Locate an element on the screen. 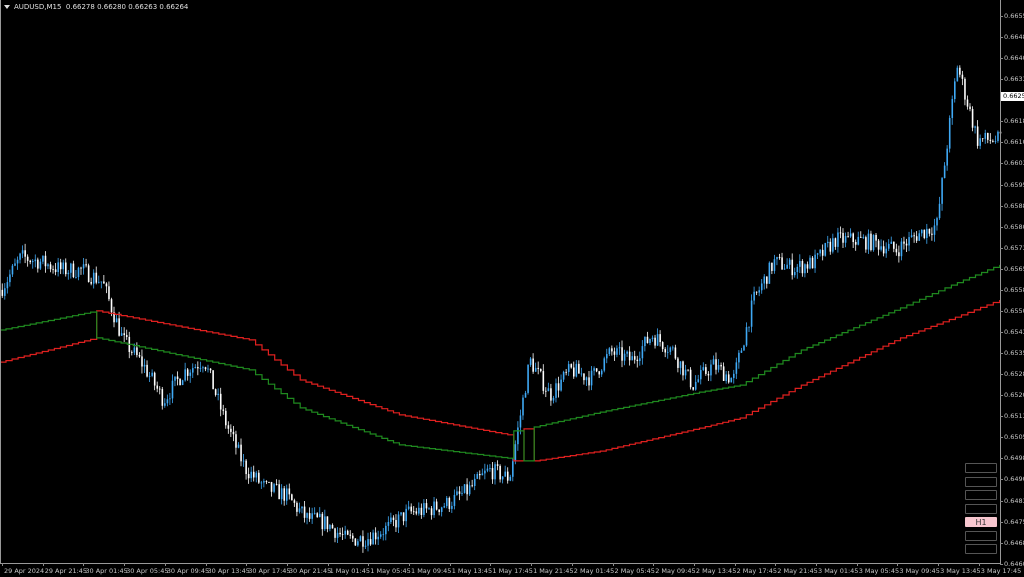 The image size is (1024, 577). timeframe-button-h1: H1 is located at coordinates (981, 522).